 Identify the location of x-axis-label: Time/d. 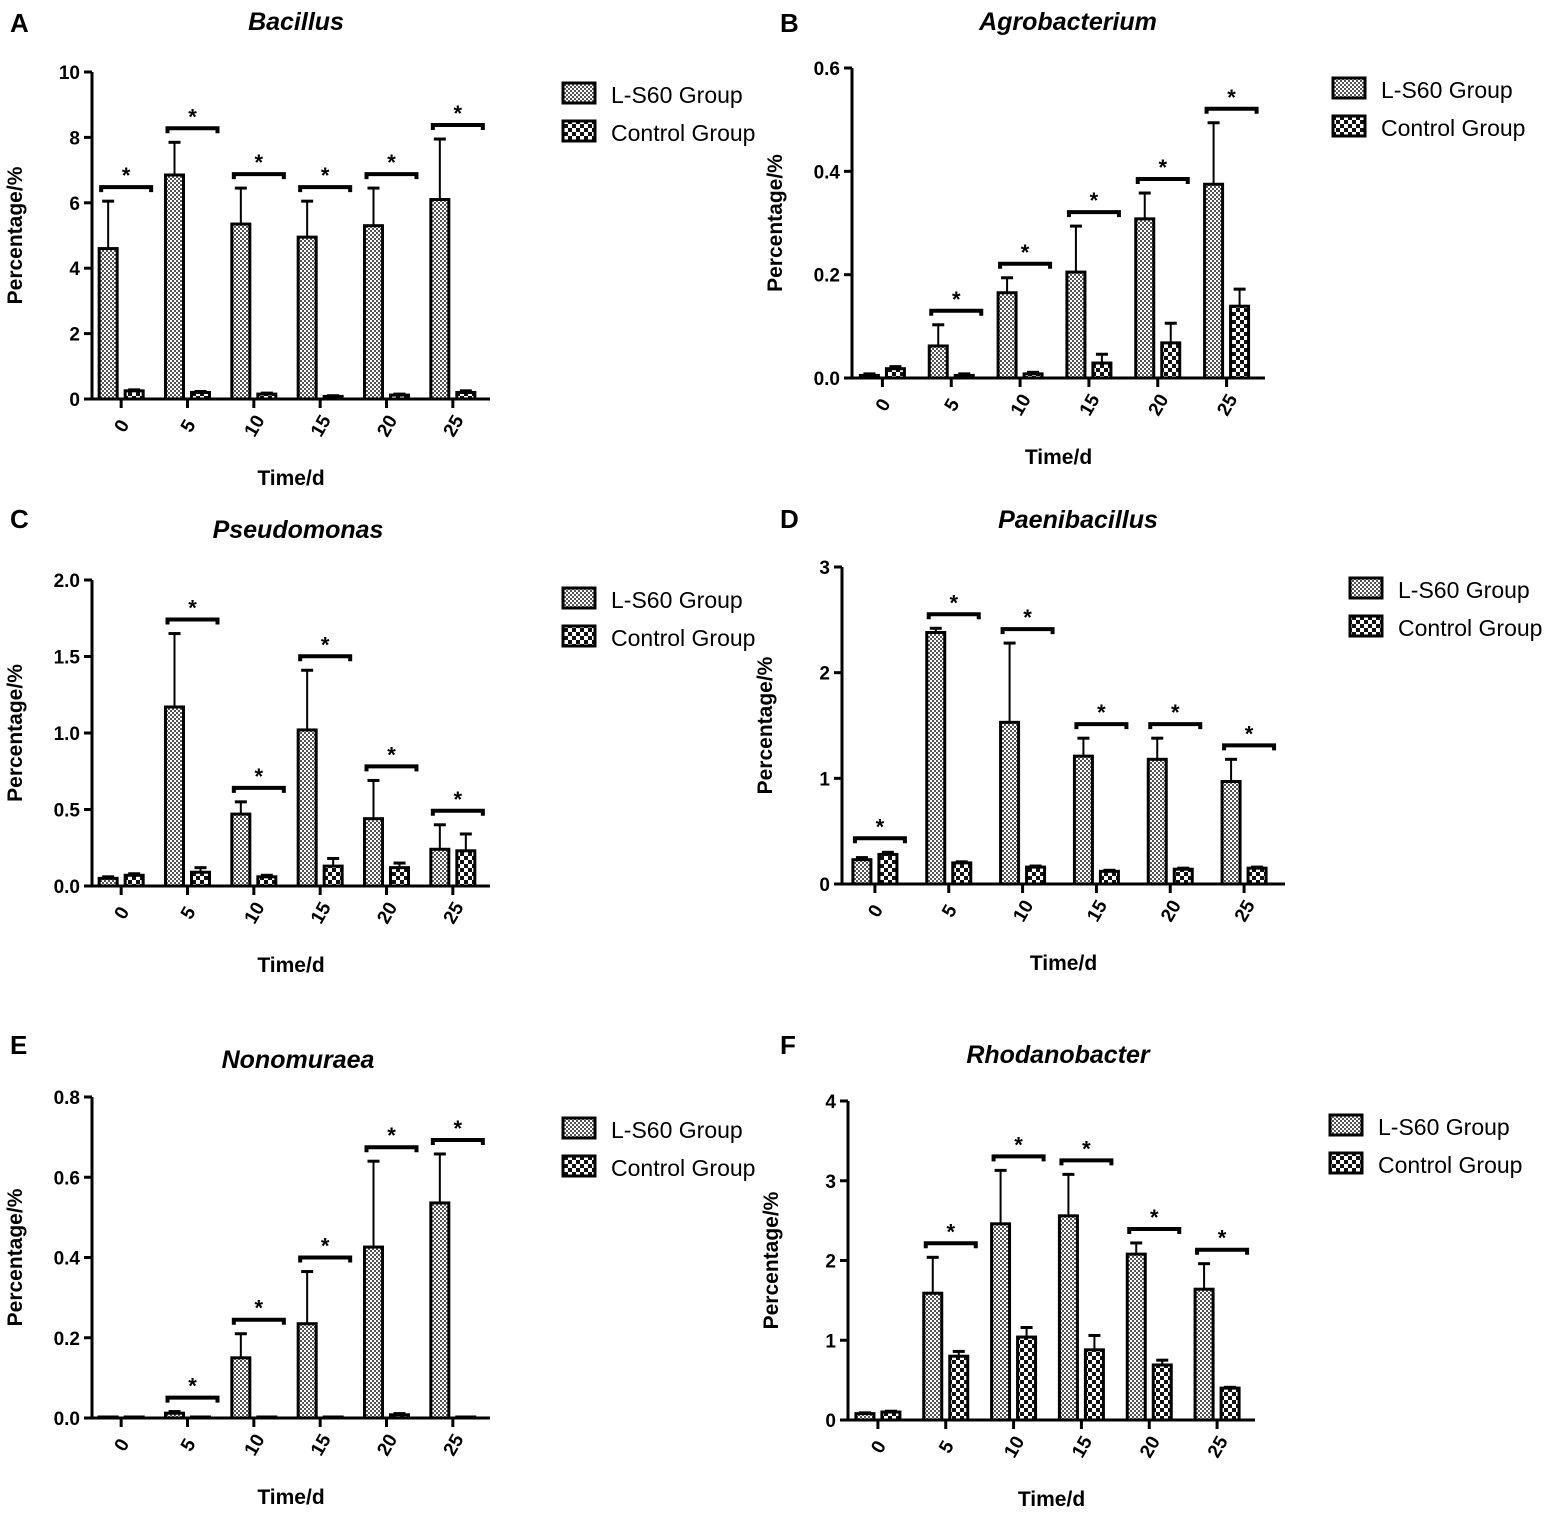
(1058, 457).